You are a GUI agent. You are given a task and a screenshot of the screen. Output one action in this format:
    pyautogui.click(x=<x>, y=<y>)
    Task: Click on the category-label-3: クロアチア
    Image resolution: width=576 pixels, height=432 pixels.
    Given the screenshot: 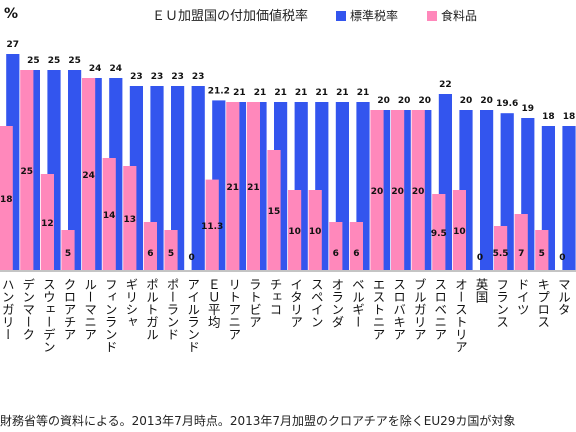 What is the action you would take?
    pyautogui.click(x=69, y=309)
    